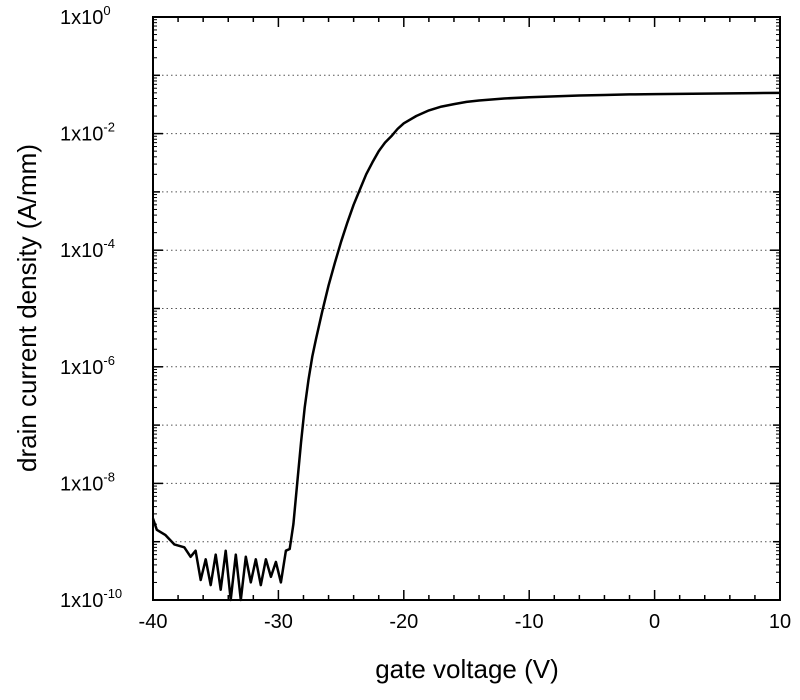  What do you see at coordinates (278, 622) in the screenshot?
I see `x-tick-label: -30` at bounding box center [278, 622].